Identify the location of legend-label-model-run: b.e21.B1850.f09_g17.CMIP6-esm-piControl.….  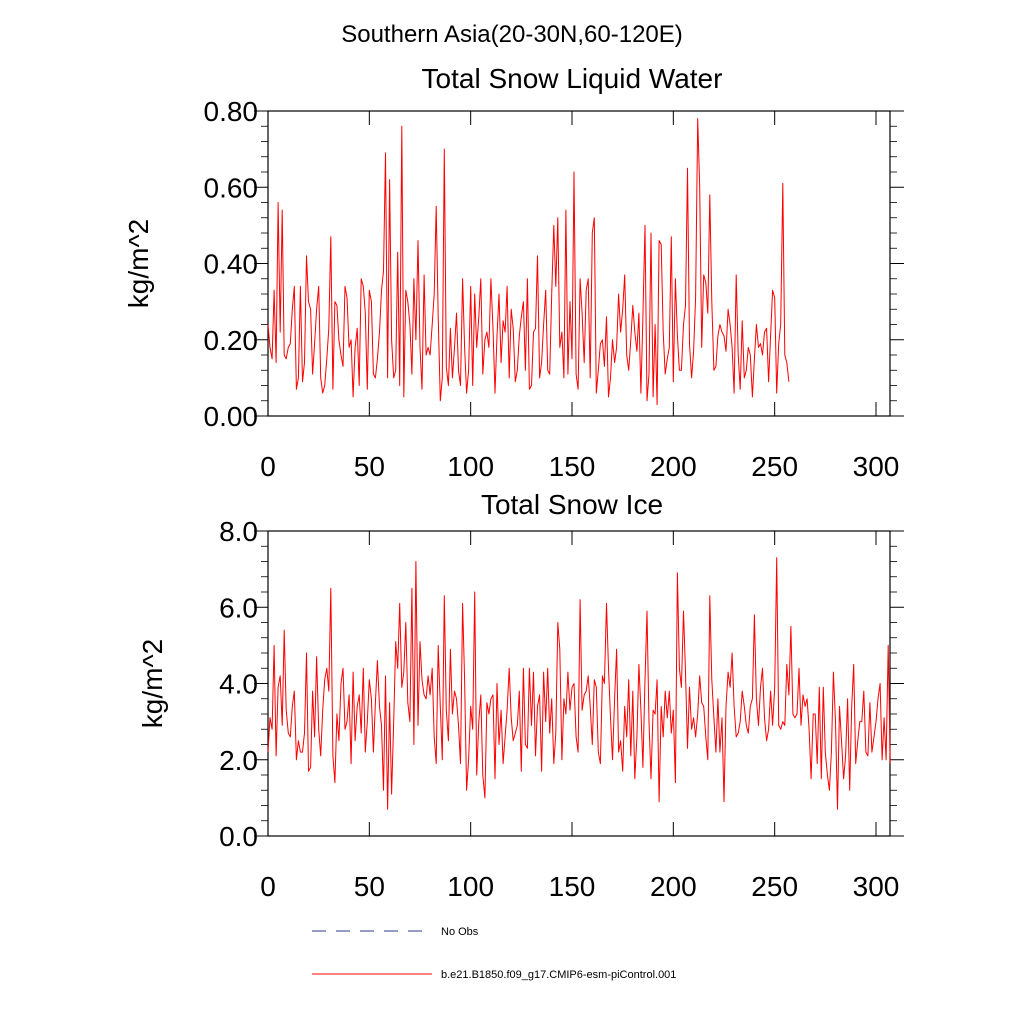
(558, 975).